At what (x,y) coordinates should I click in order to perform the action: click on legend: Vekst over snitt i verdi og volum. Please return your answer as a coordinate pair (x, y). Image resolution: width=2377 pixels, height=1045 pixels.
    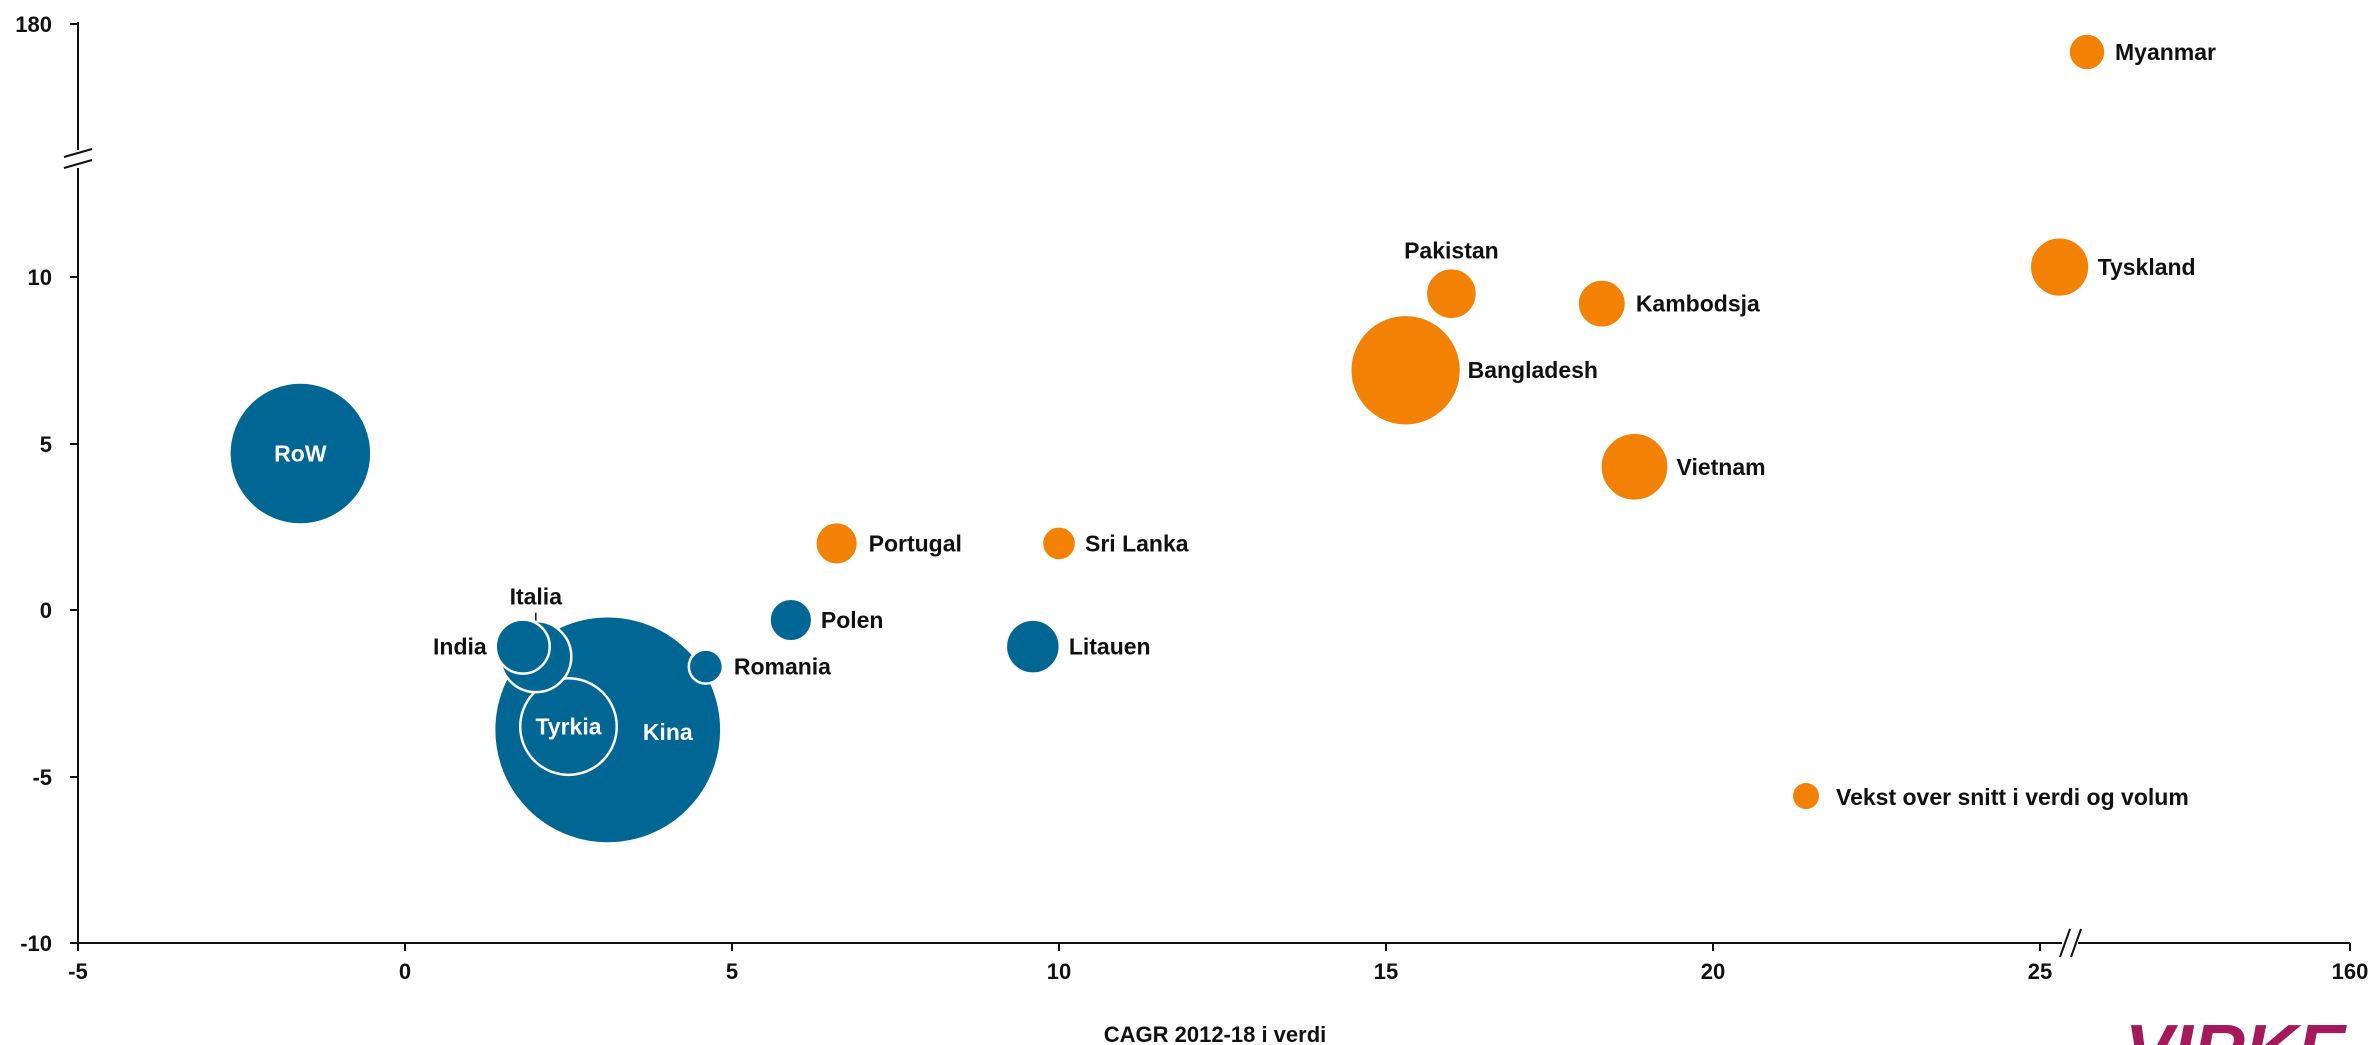
    Looking at the image, I should click on (1990, 796).